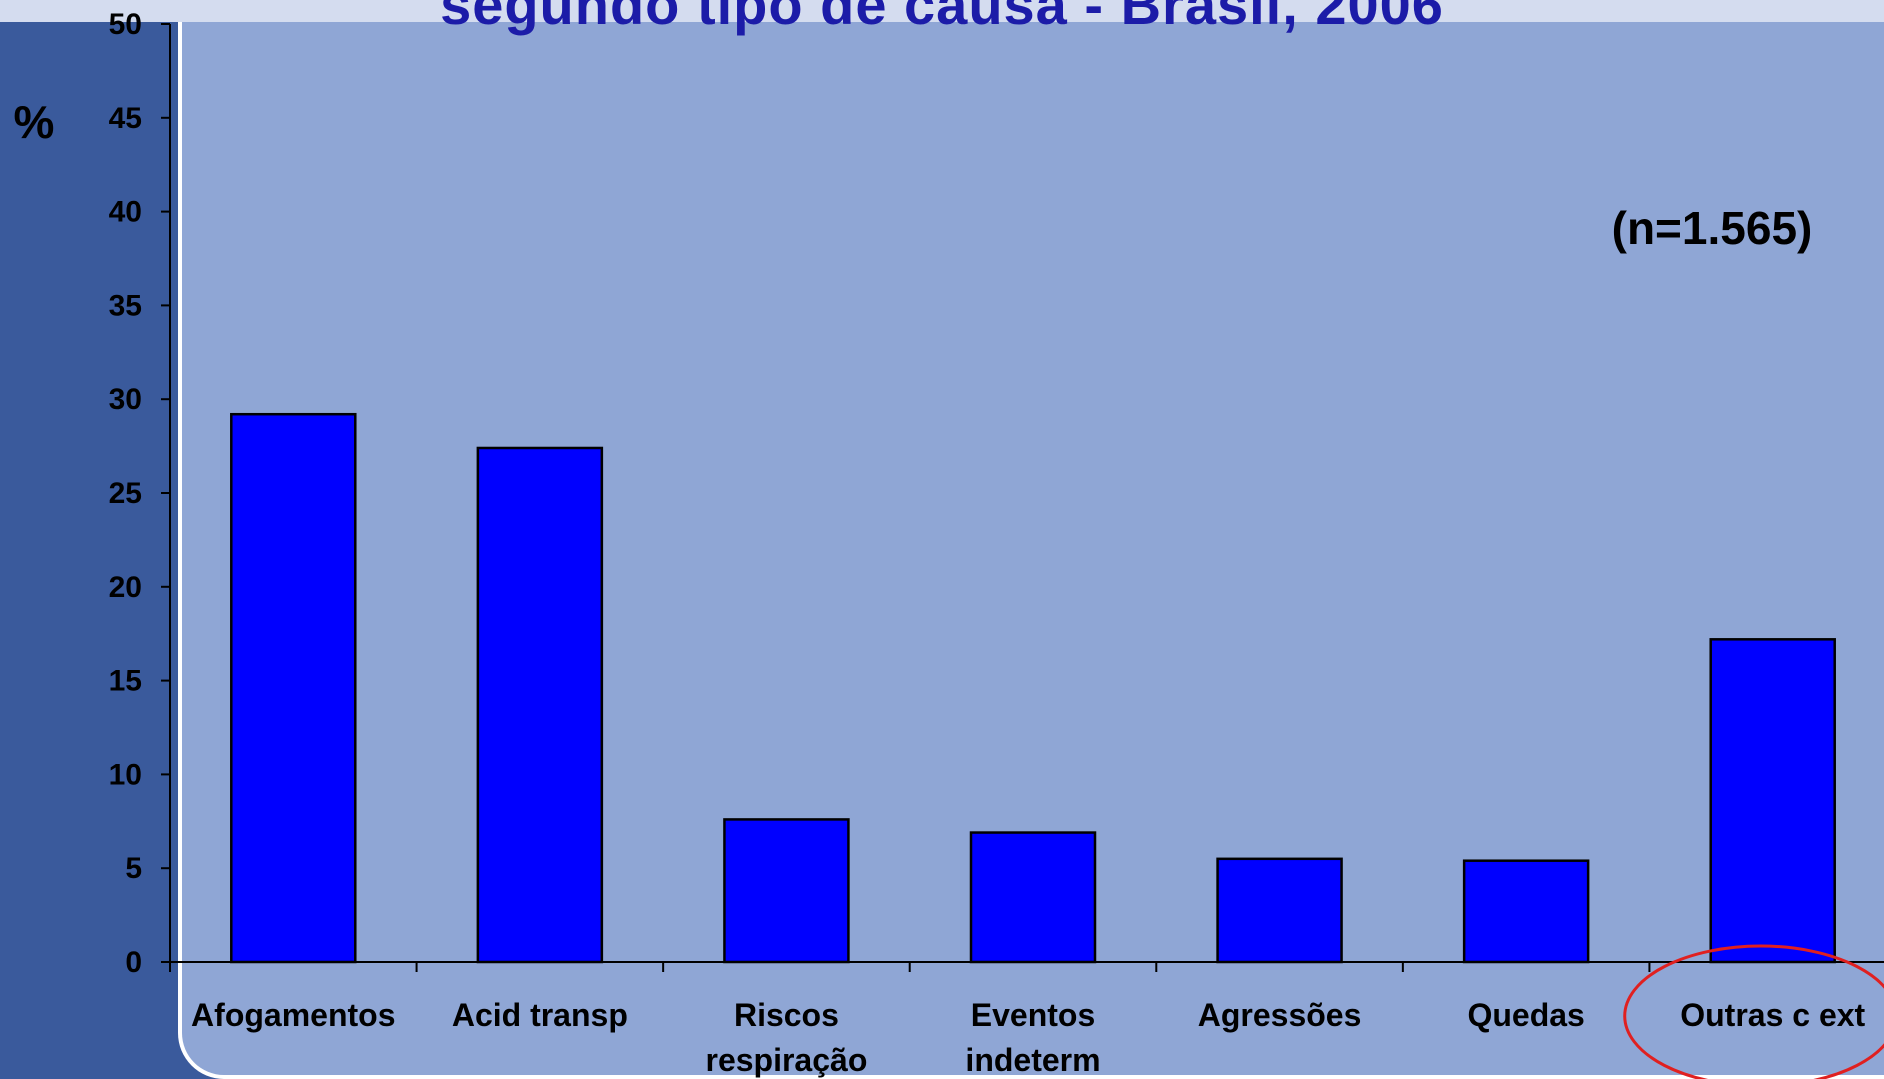 The image size is (1884, 1079). Describe the element at coordinates (786, 1037) in the screenshot. I see `x-category-label: Riscos respiração` at that location.